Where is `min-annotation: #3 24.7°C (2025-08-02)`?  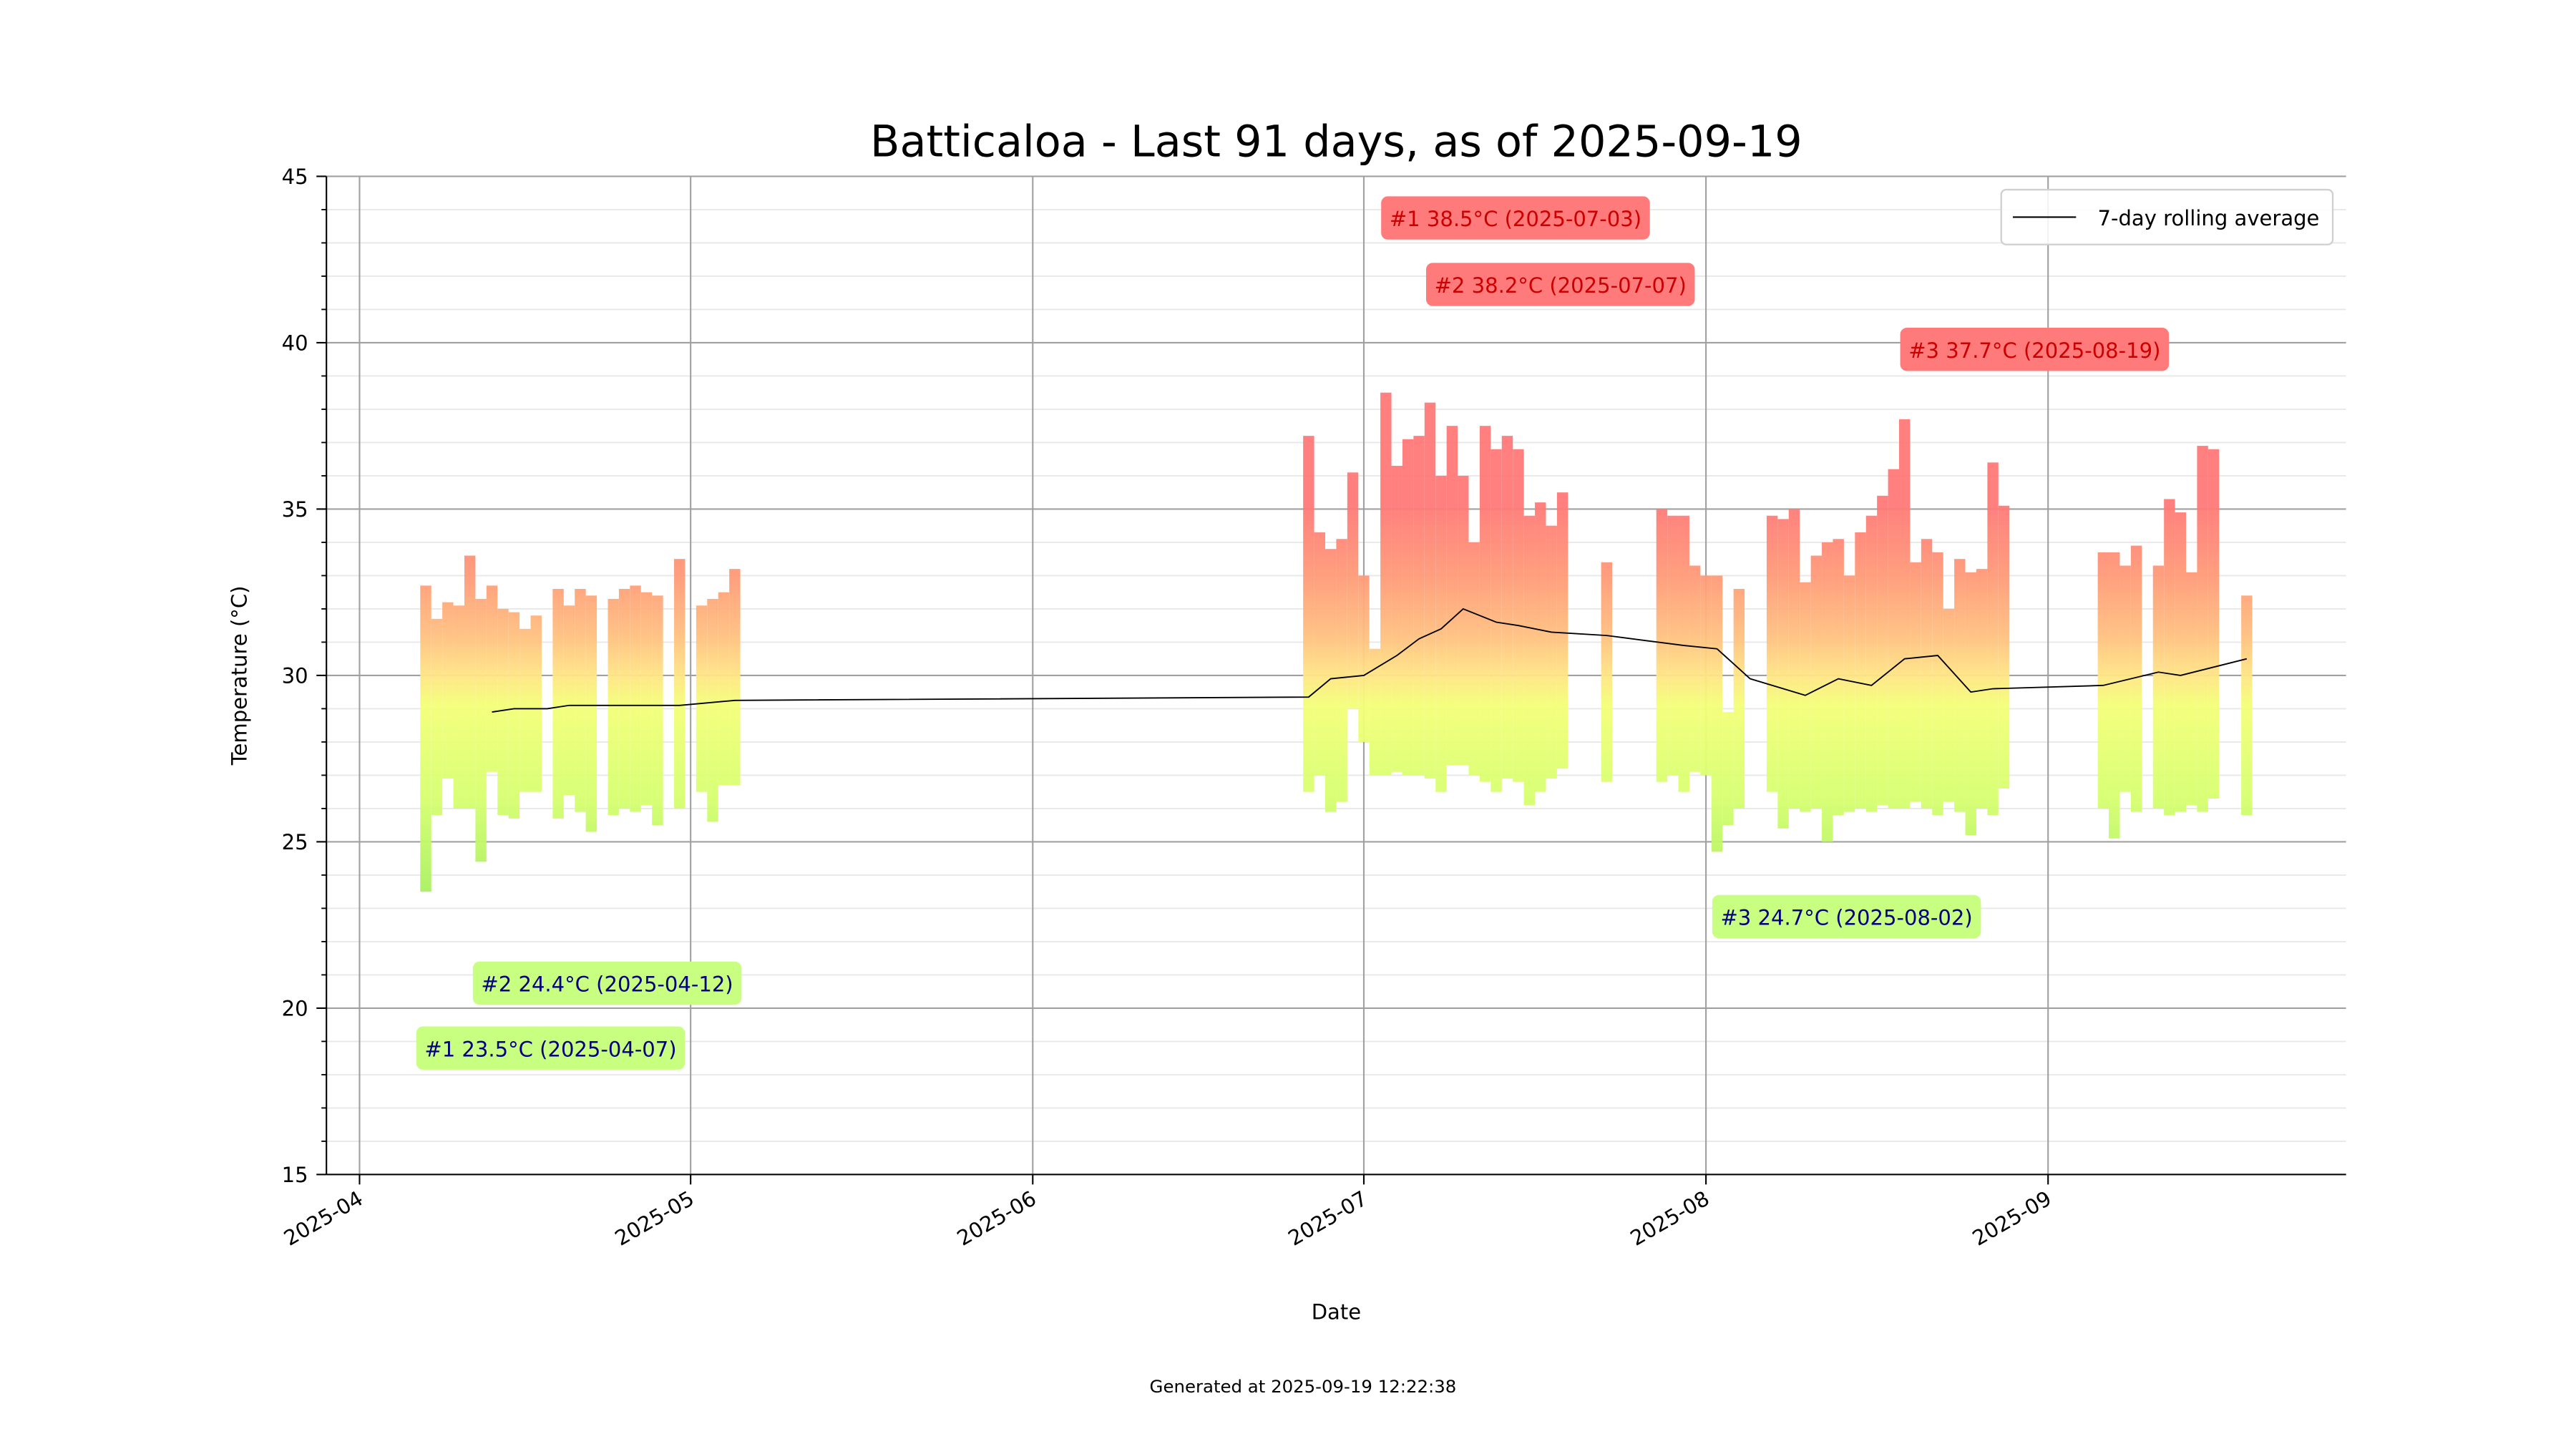
min-annotation: #3 24.7°C (2025-08-02) is located at coordinates (1847, 916).